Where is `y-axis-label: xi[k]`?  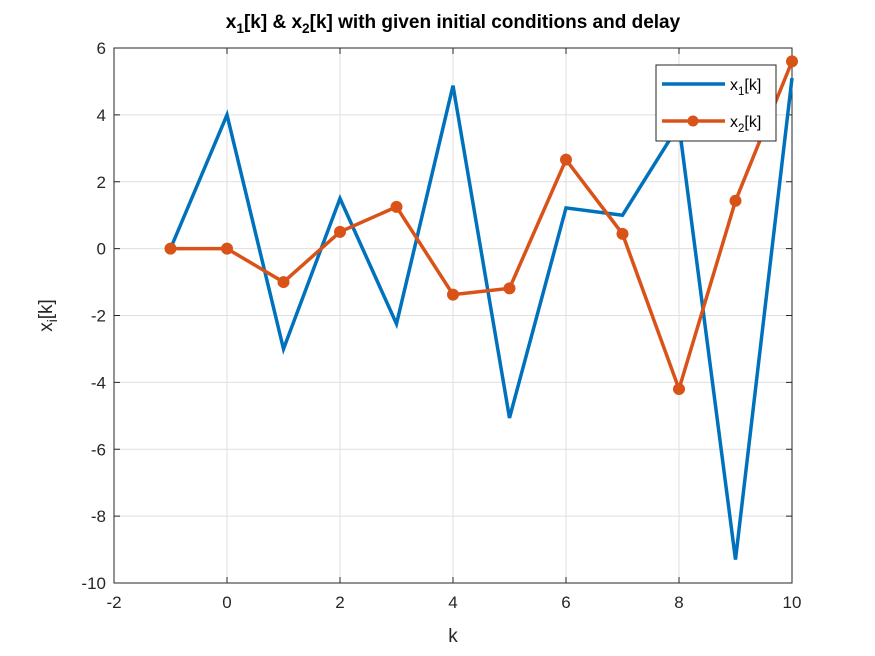 y-axis-label: xi[k] is located at coordinates (48, 315).